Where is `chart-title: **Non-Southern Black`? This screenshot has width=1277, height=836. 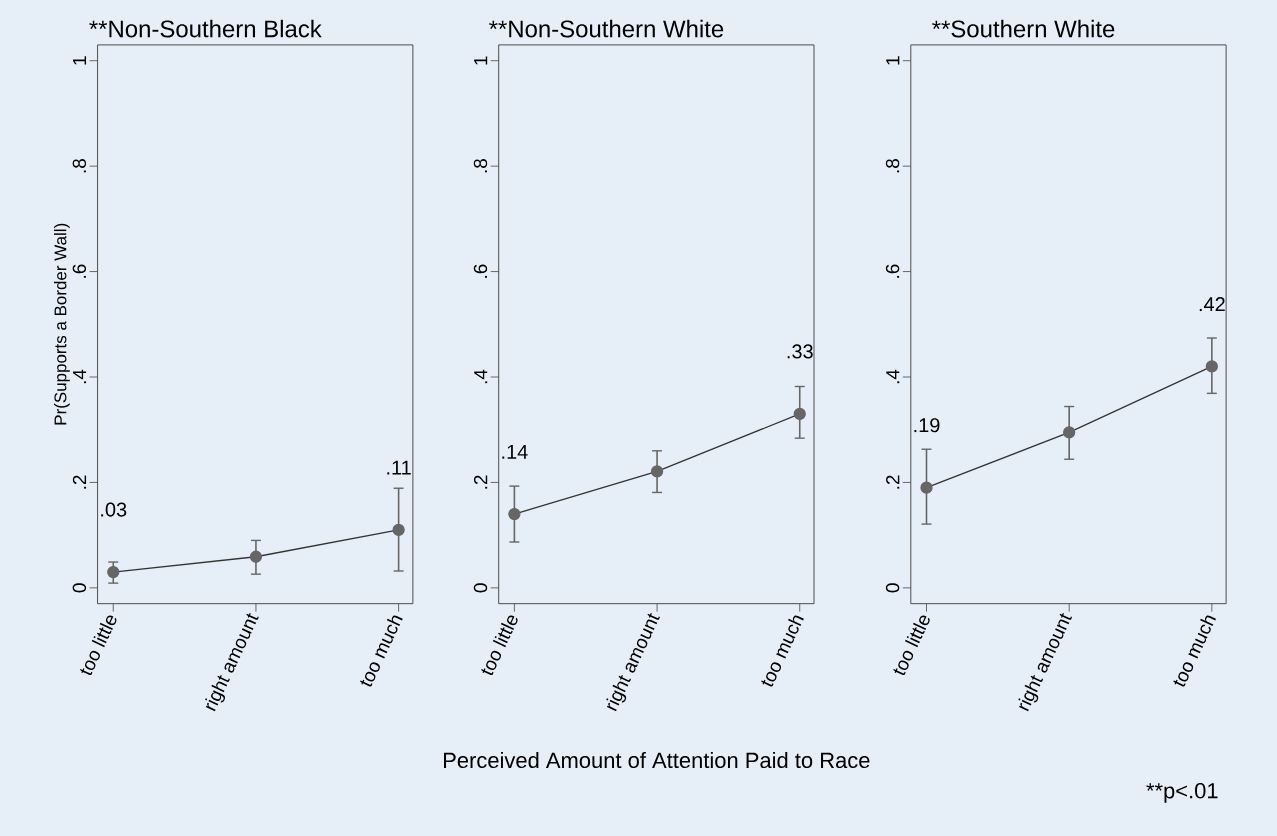
chart-title: **Non-Southern Black is located at coordinates (205, 28).